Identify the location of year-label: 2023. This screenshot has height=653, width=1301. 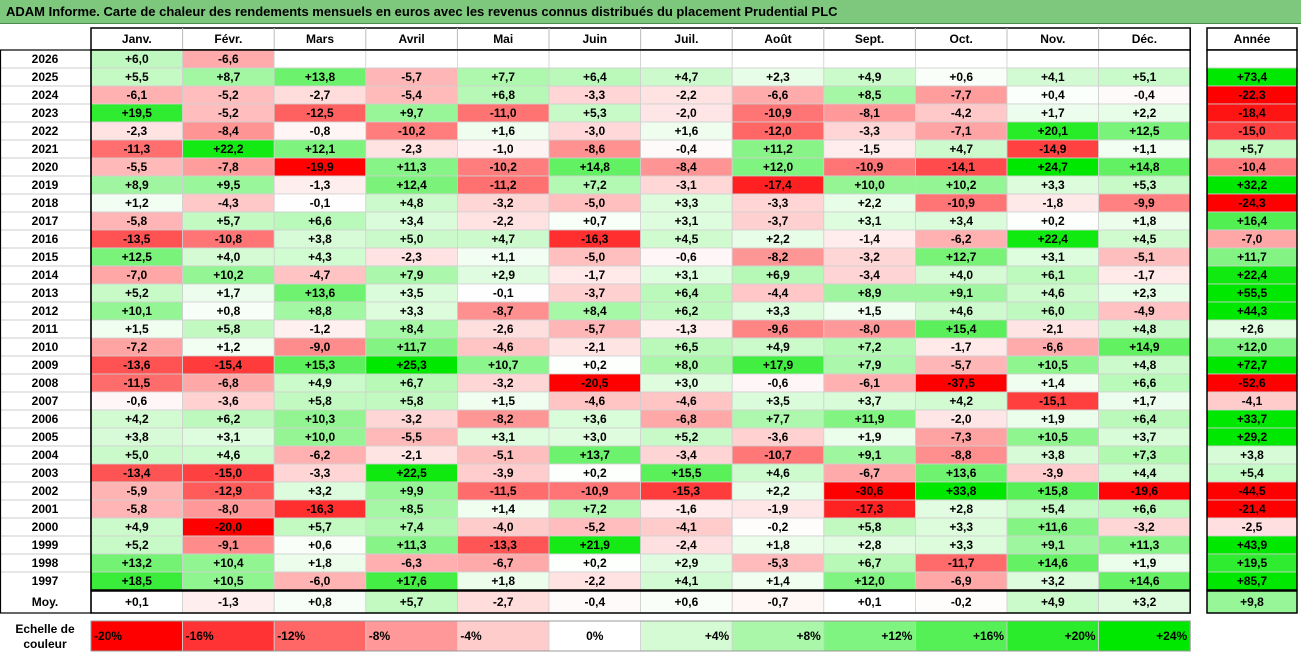
(45, 113).